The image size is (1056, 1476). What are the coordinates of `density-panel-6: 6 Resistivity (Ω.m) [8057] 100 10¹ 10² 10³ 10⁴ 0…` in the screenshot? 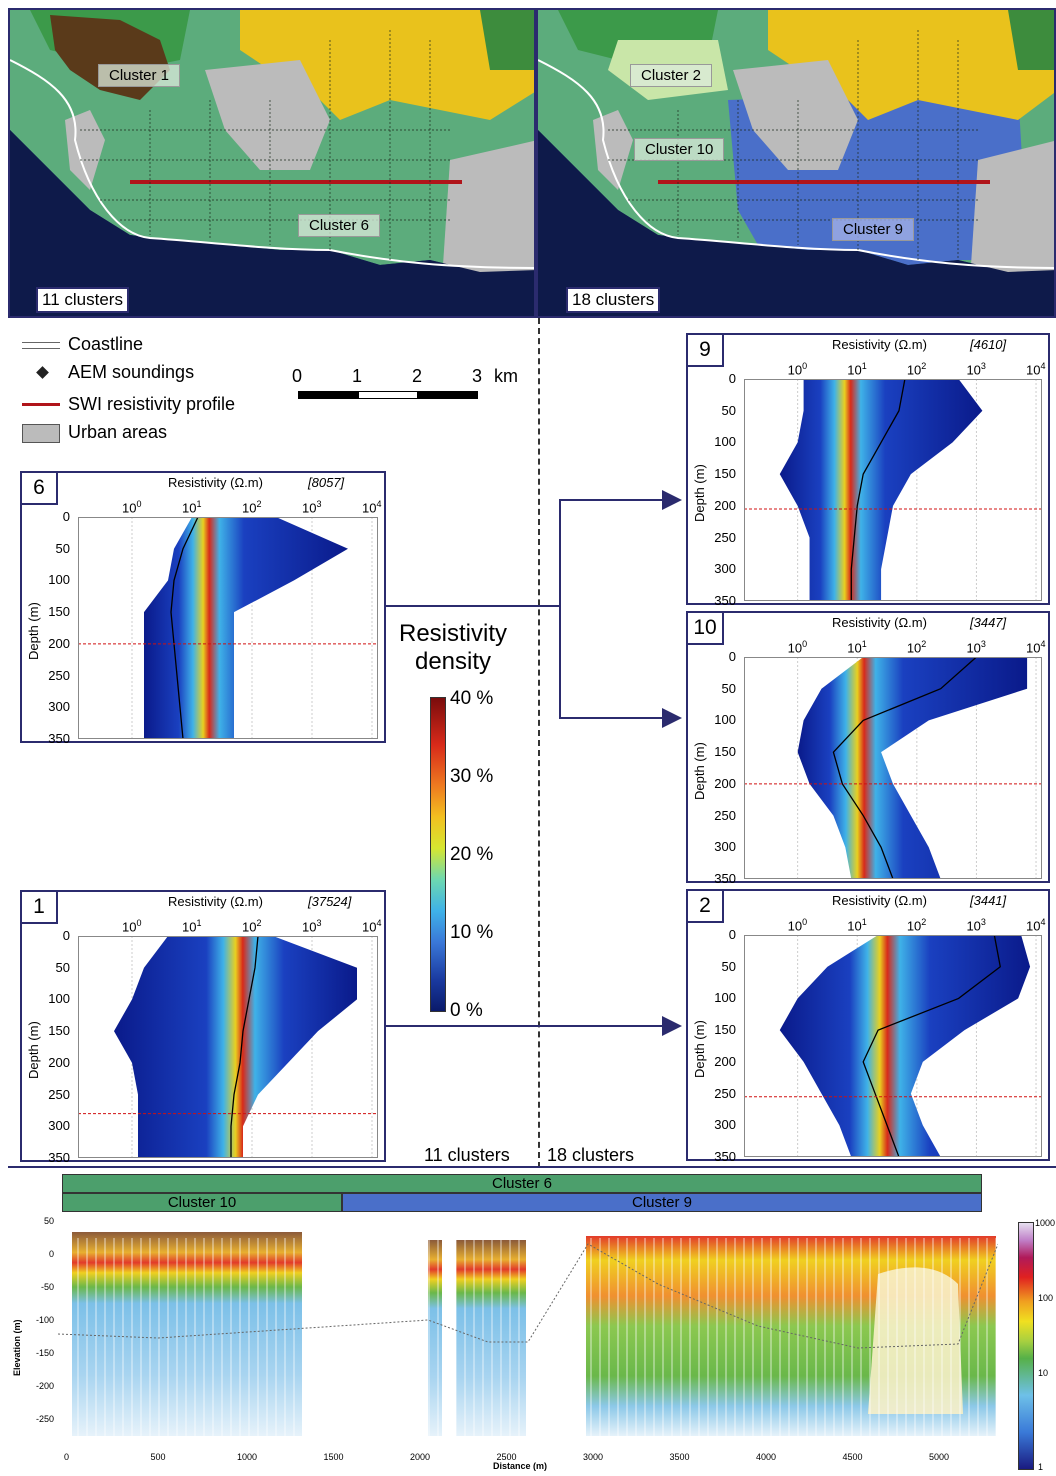 It's located at (203, 608).